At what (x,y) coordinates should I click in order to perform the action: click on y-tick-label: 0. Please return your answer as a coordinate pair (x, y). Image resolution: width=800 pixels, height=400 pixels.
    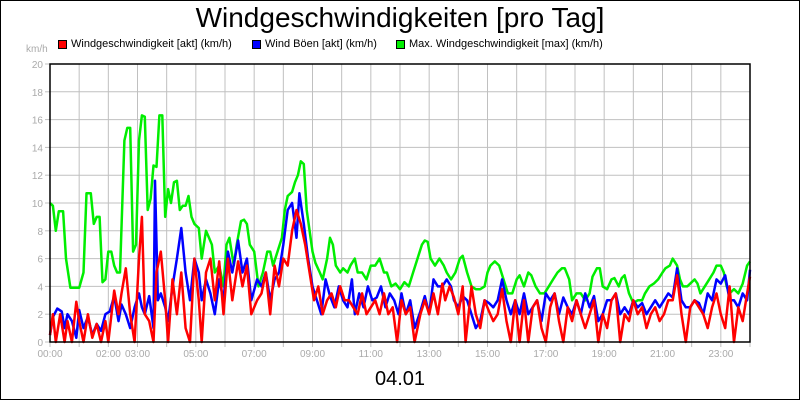
    Looking at the image, I should click on (40, 343).